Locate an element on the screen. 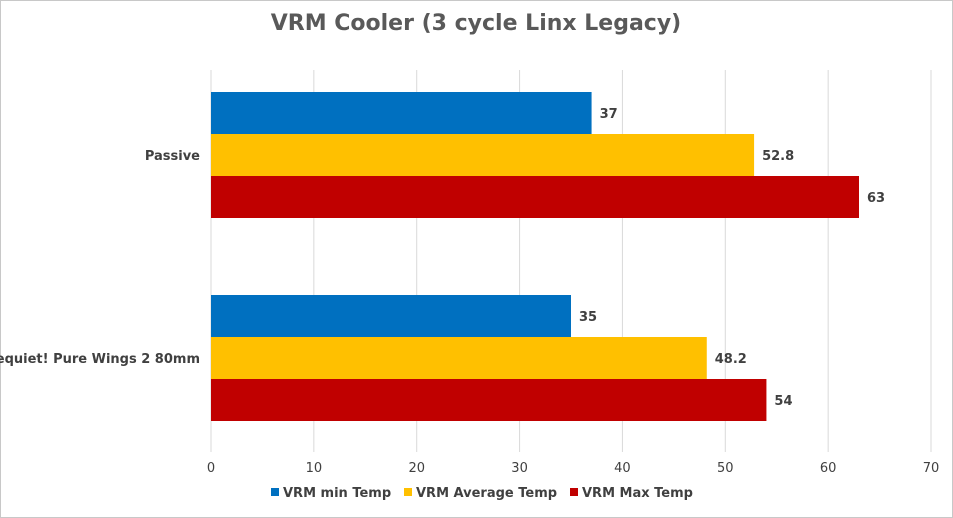 The width and height of the screenshot is (953, 518). category-label: bequiet! Pure Wings 2 80mm is located at coordinates (100, 359).